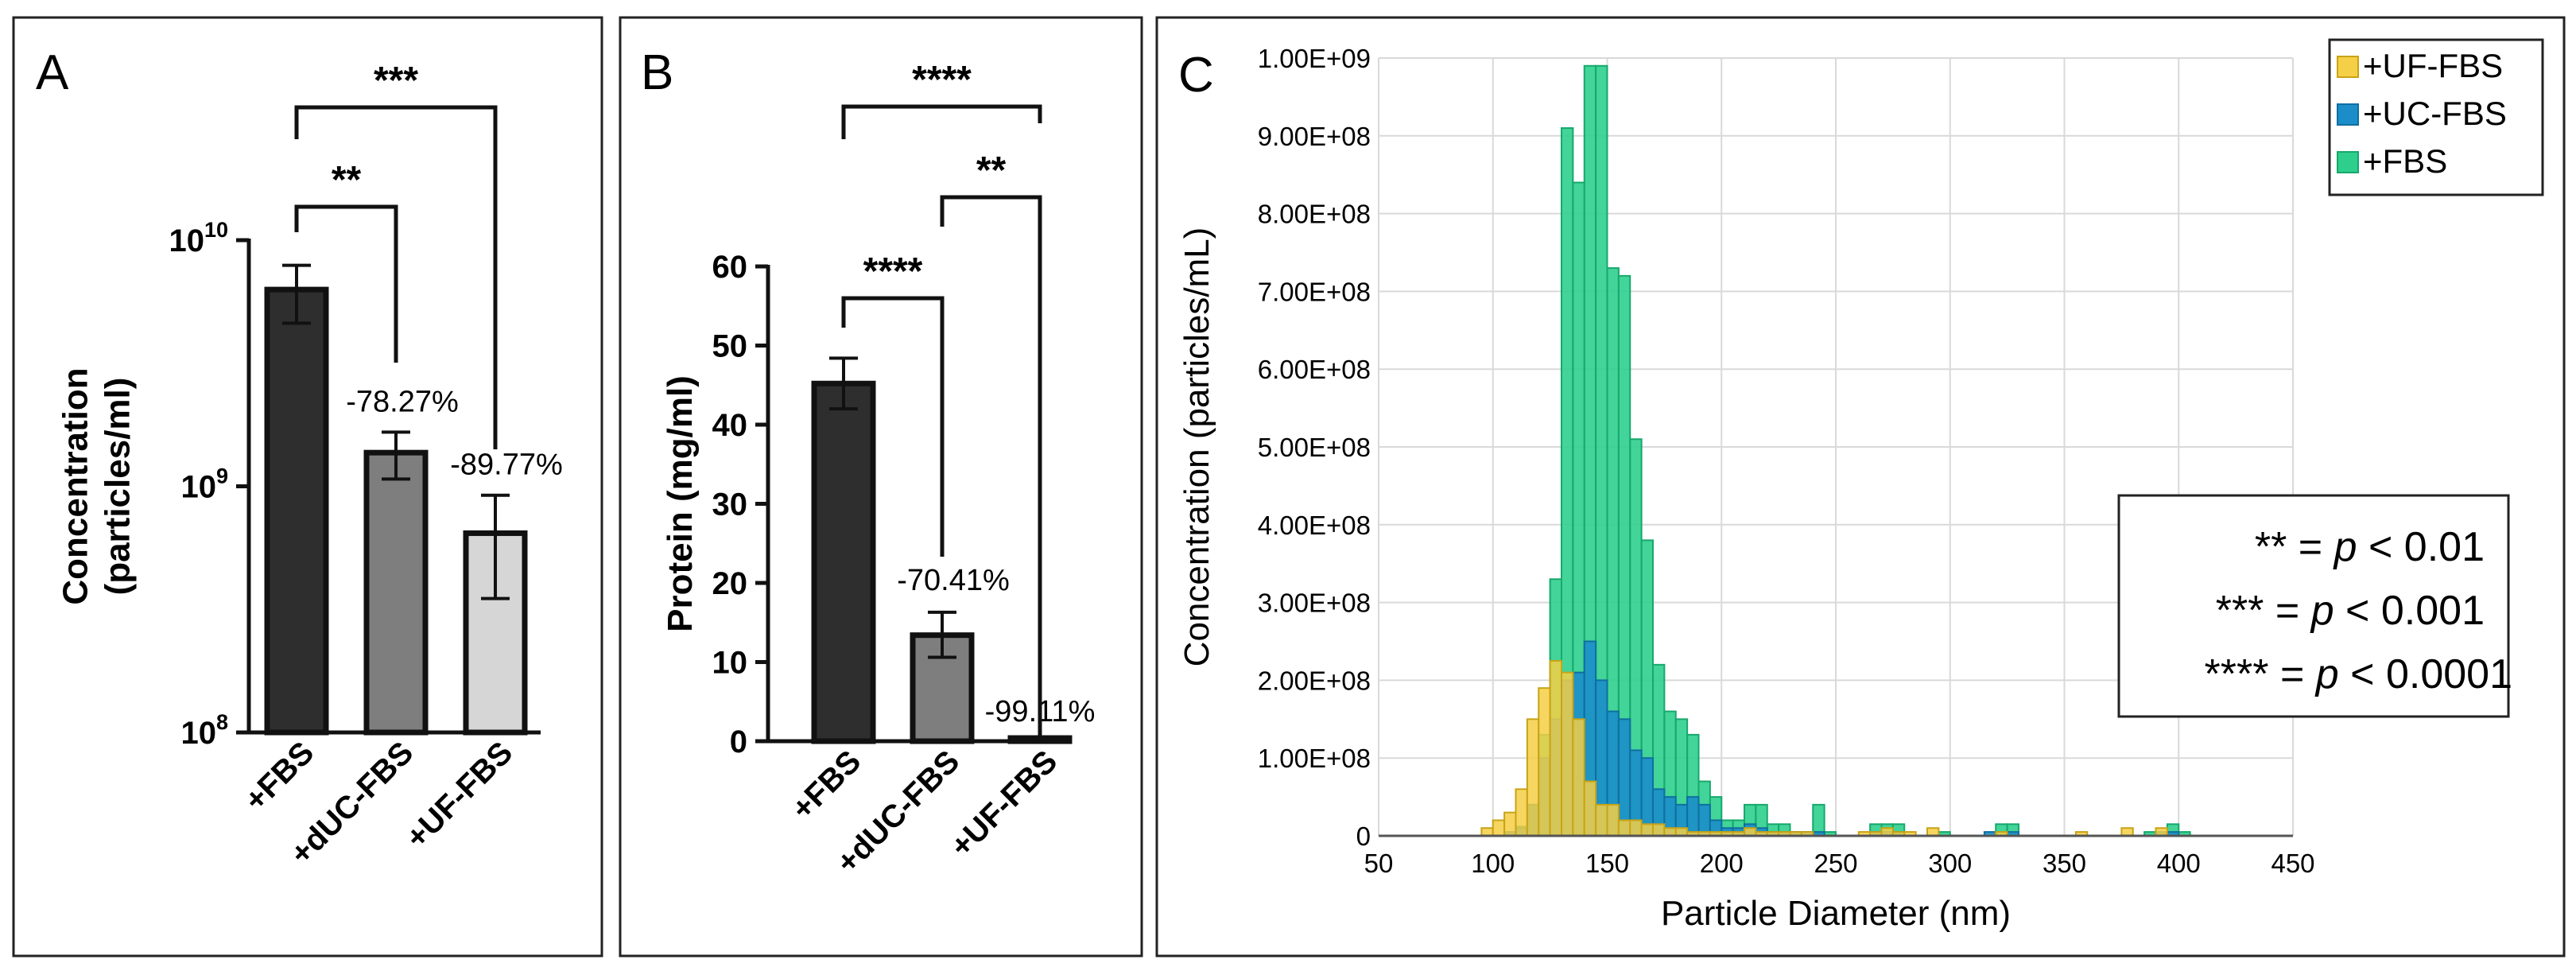  What do you see at coordinates (204, 730) in the screenshot?
I see `y-tick-label: 10⁸` at bounding box center [204, 730].